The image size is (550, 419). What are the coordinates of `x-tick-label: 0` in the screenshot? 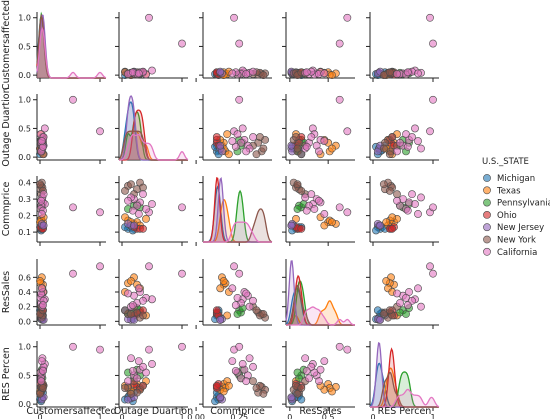 It's located at (372, 416).